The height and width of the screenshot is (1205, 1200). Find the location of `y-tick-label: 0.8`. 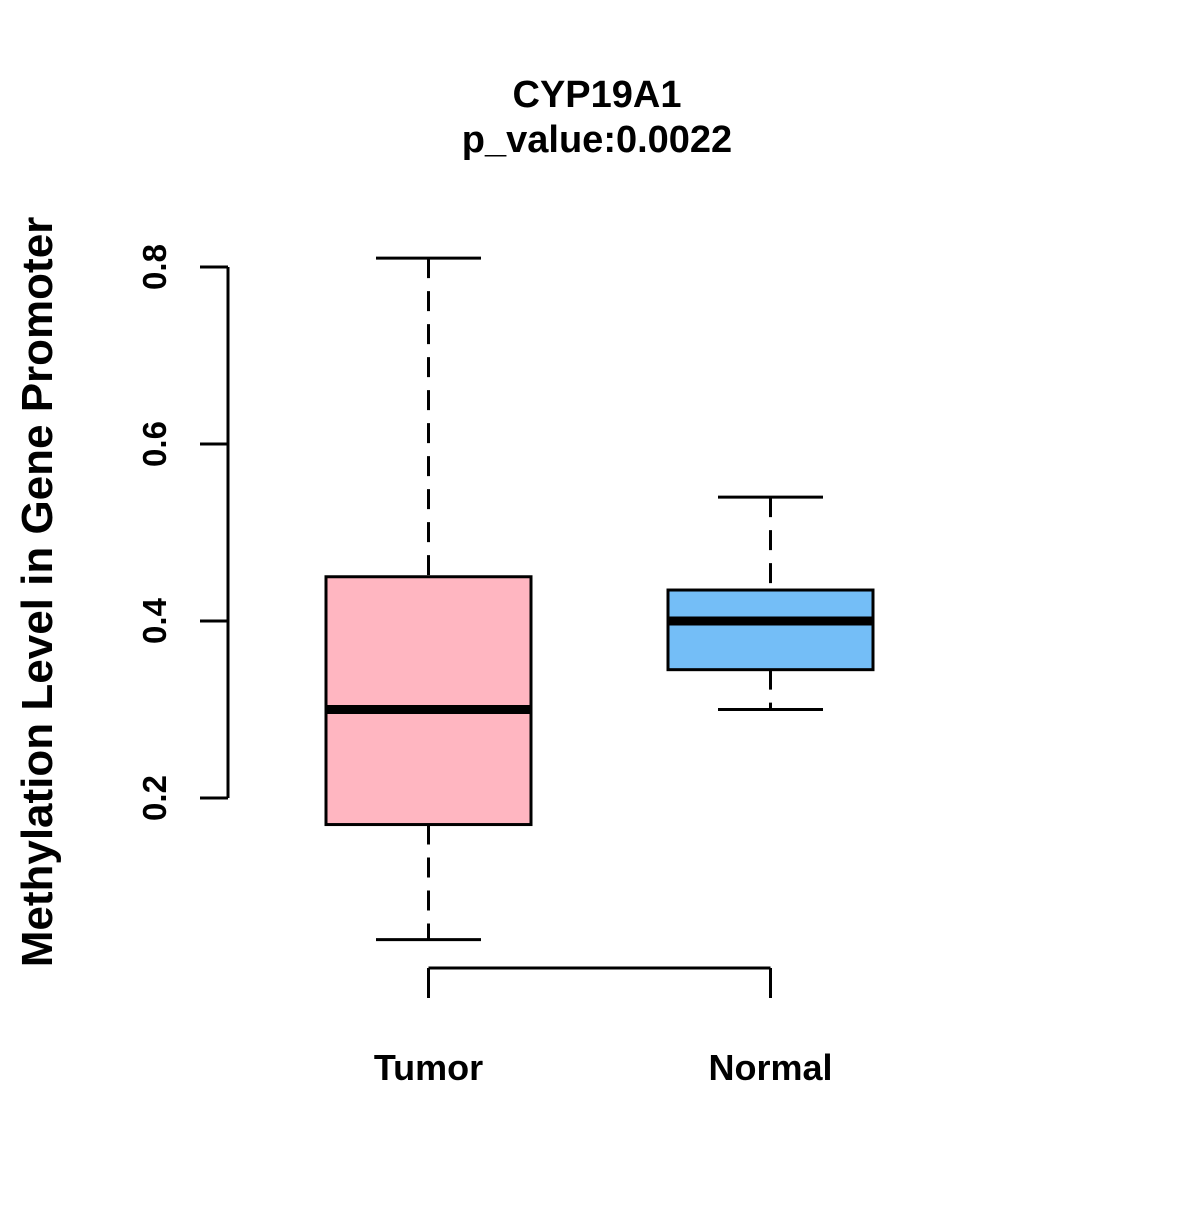

y-tick-label: 0.8 is located at coordinates (154, 267).